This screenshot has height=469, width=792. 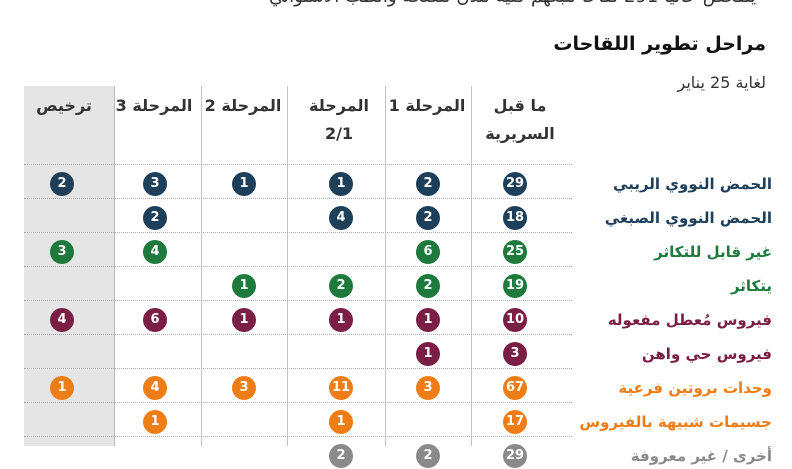 I want to click on row-label: جسيمات شبيهة بالفيروس, so click(x=675, y=422).